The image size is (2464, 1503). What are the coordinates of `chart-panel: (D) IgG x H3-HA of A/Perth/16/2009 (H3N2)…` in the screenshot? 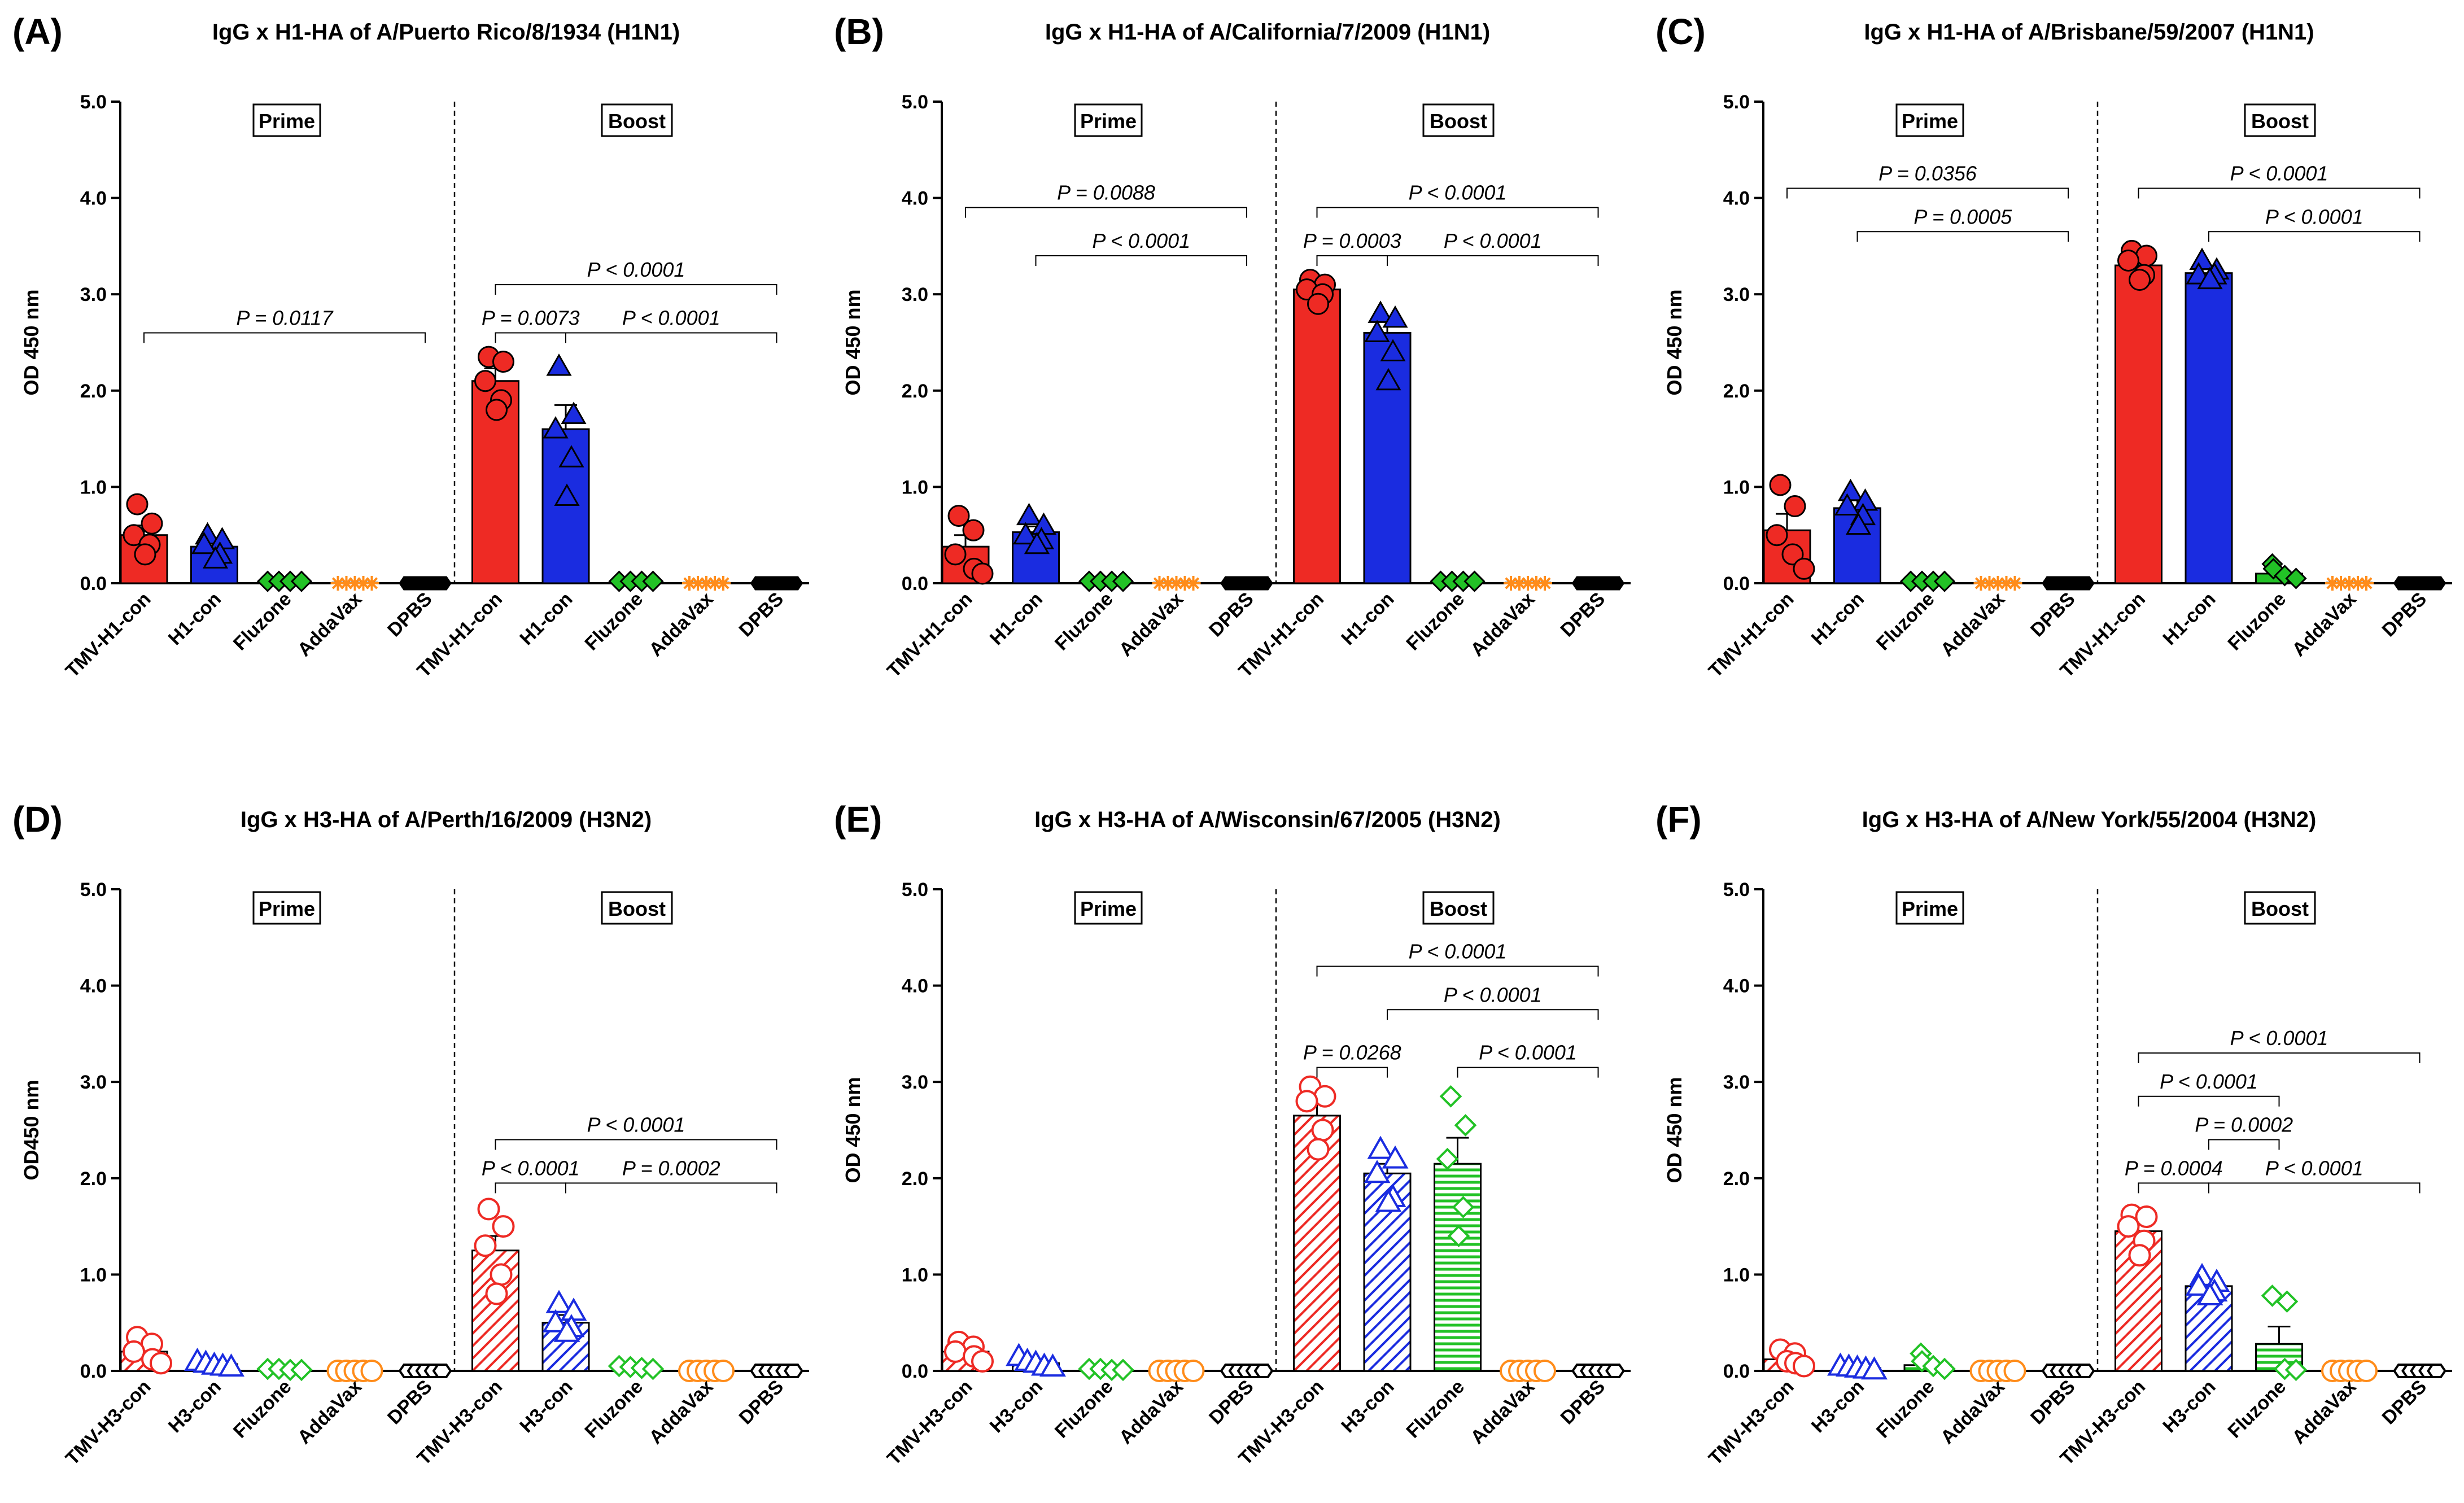 It's located at (410, 1134).